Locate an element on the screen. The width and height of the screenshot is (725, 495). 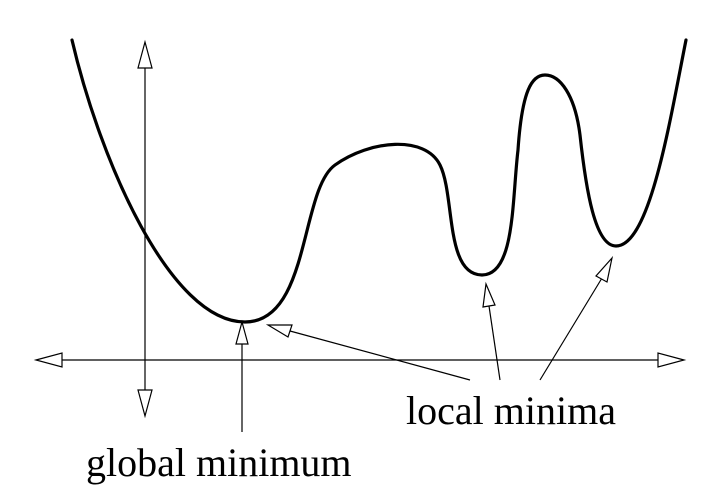
y-axis is located at coordinates (145, 229).